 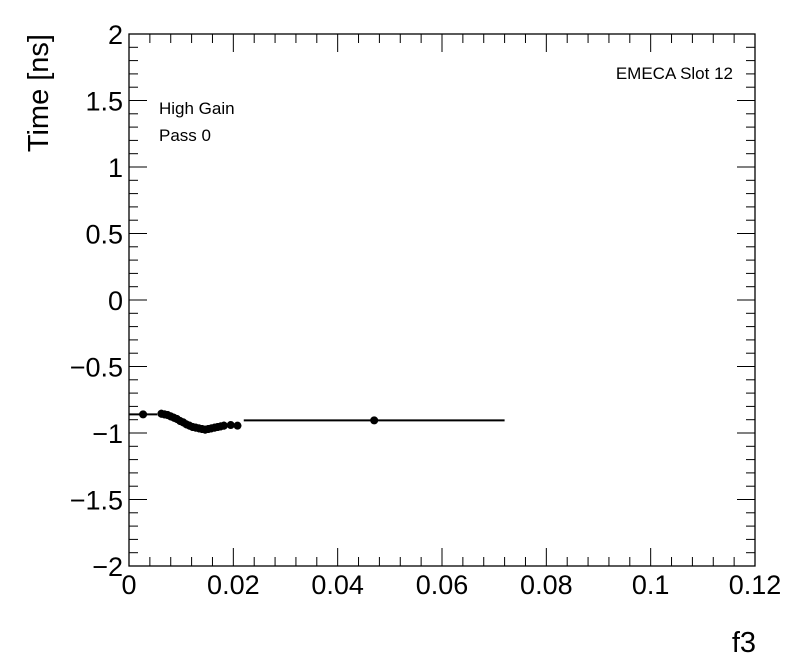 What do you see at coordinates (197, 108) in the screenshot?
I see `annotation-gain: High Gain` at bounding box center [197, 108].